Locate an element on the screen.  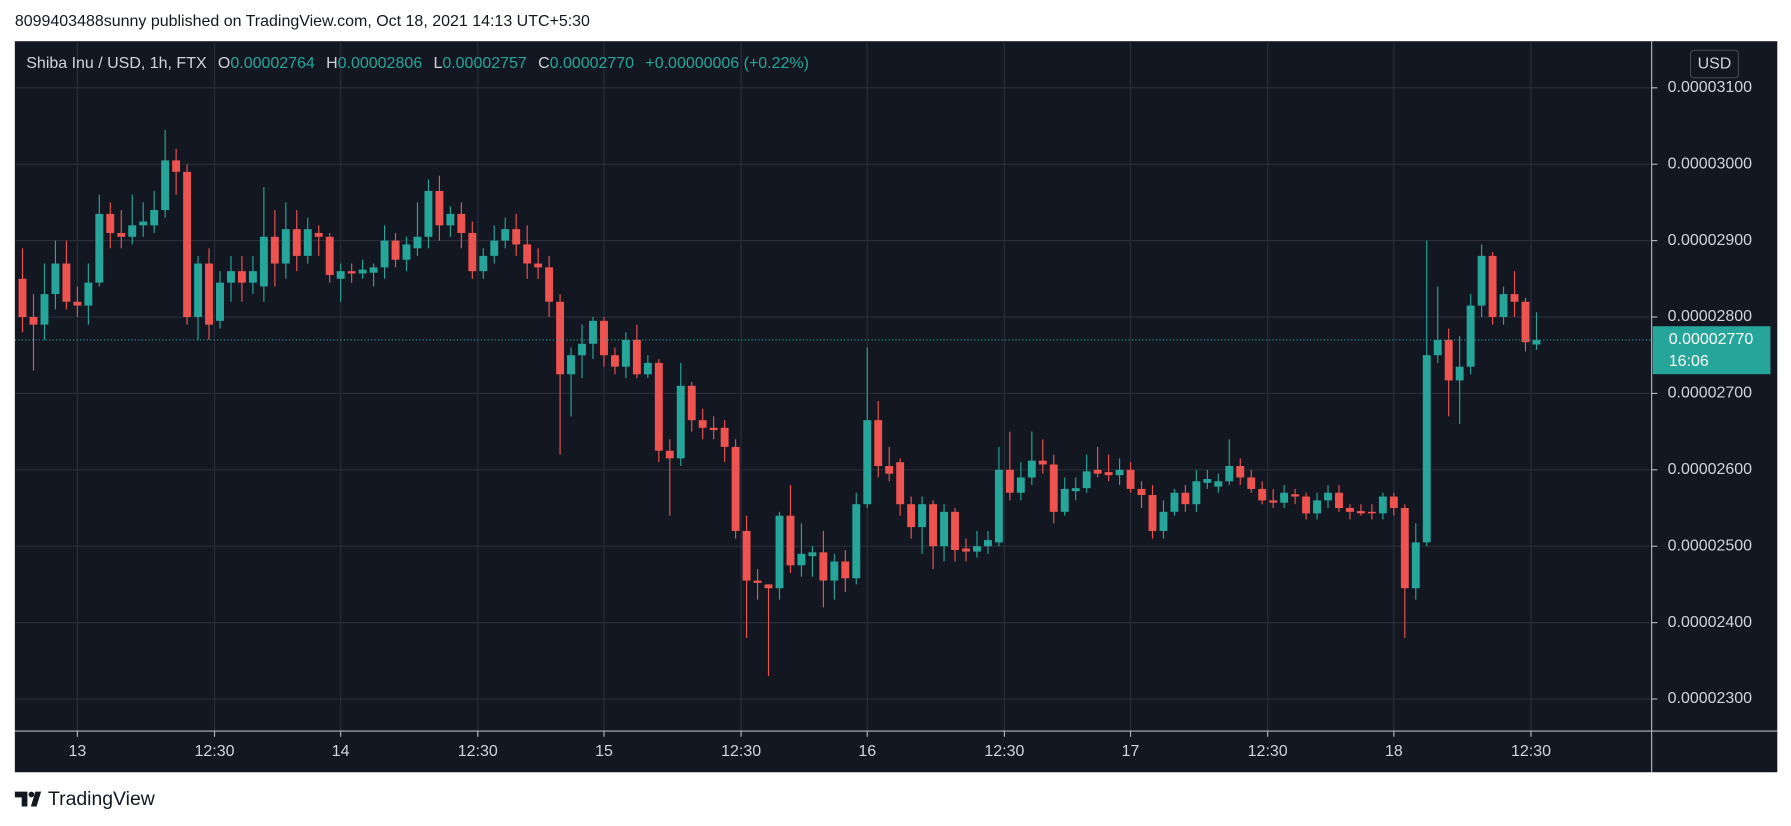
logo-icon is located at coordinates (28, 799).